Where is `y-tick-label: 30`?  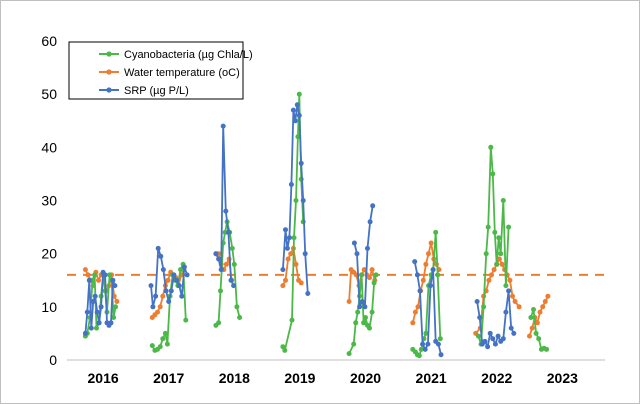 y-tick-label: 30 is located at coordinates (49, 201).